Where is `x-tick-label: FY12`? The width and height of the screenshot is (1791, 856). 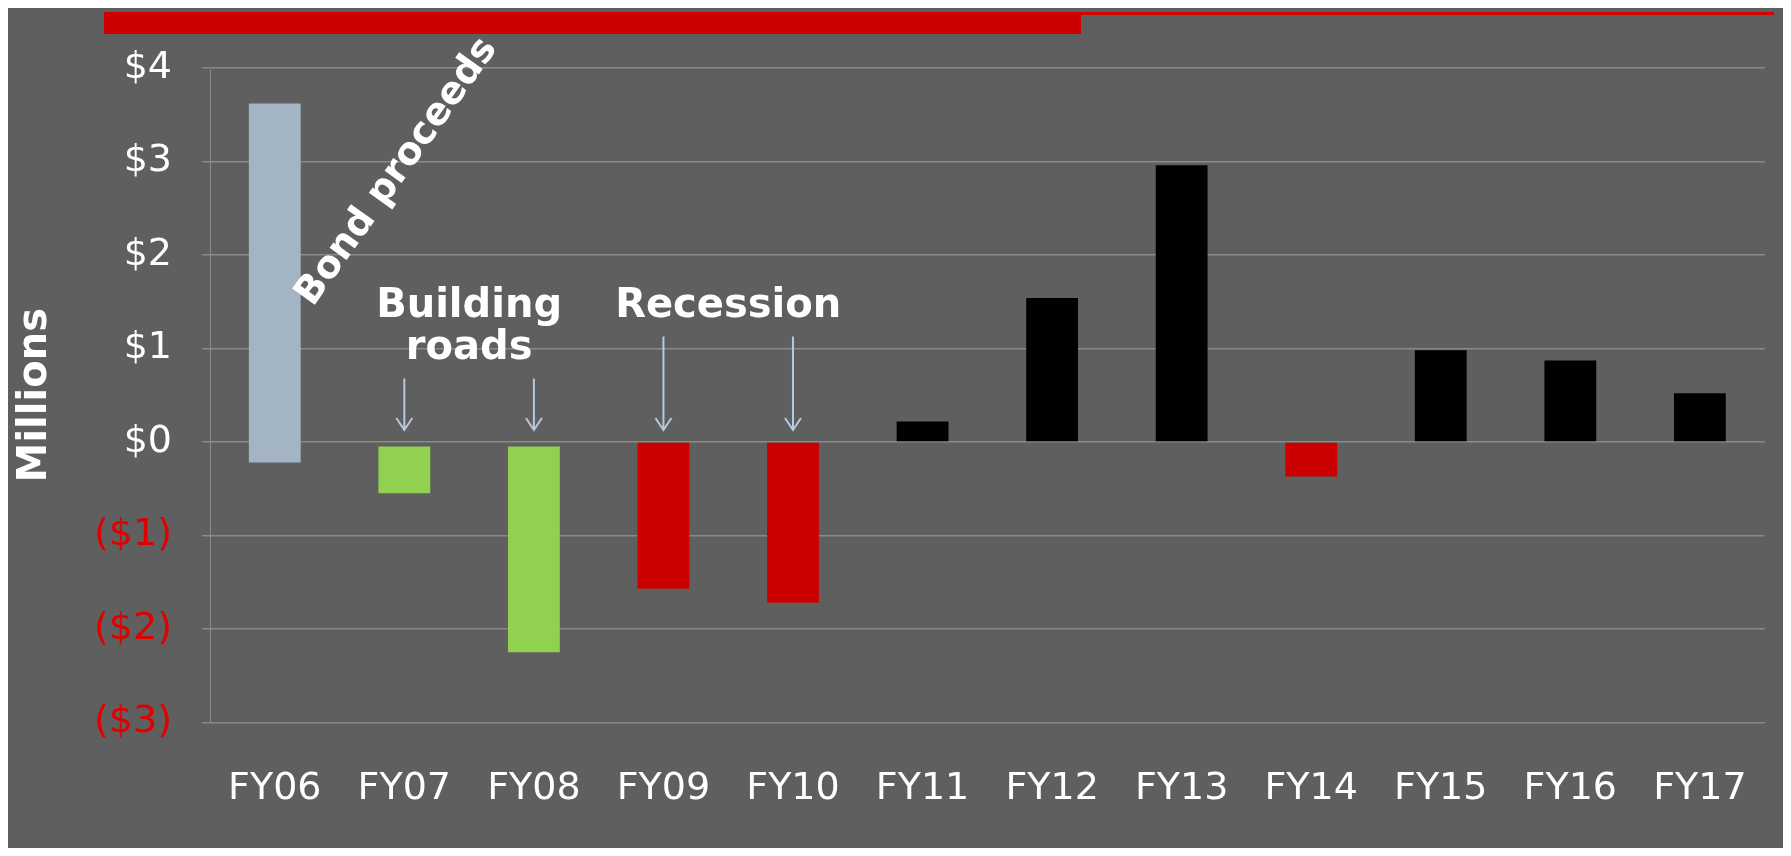 x-tick-label: FY12 is located at coordinates (1052, 786).